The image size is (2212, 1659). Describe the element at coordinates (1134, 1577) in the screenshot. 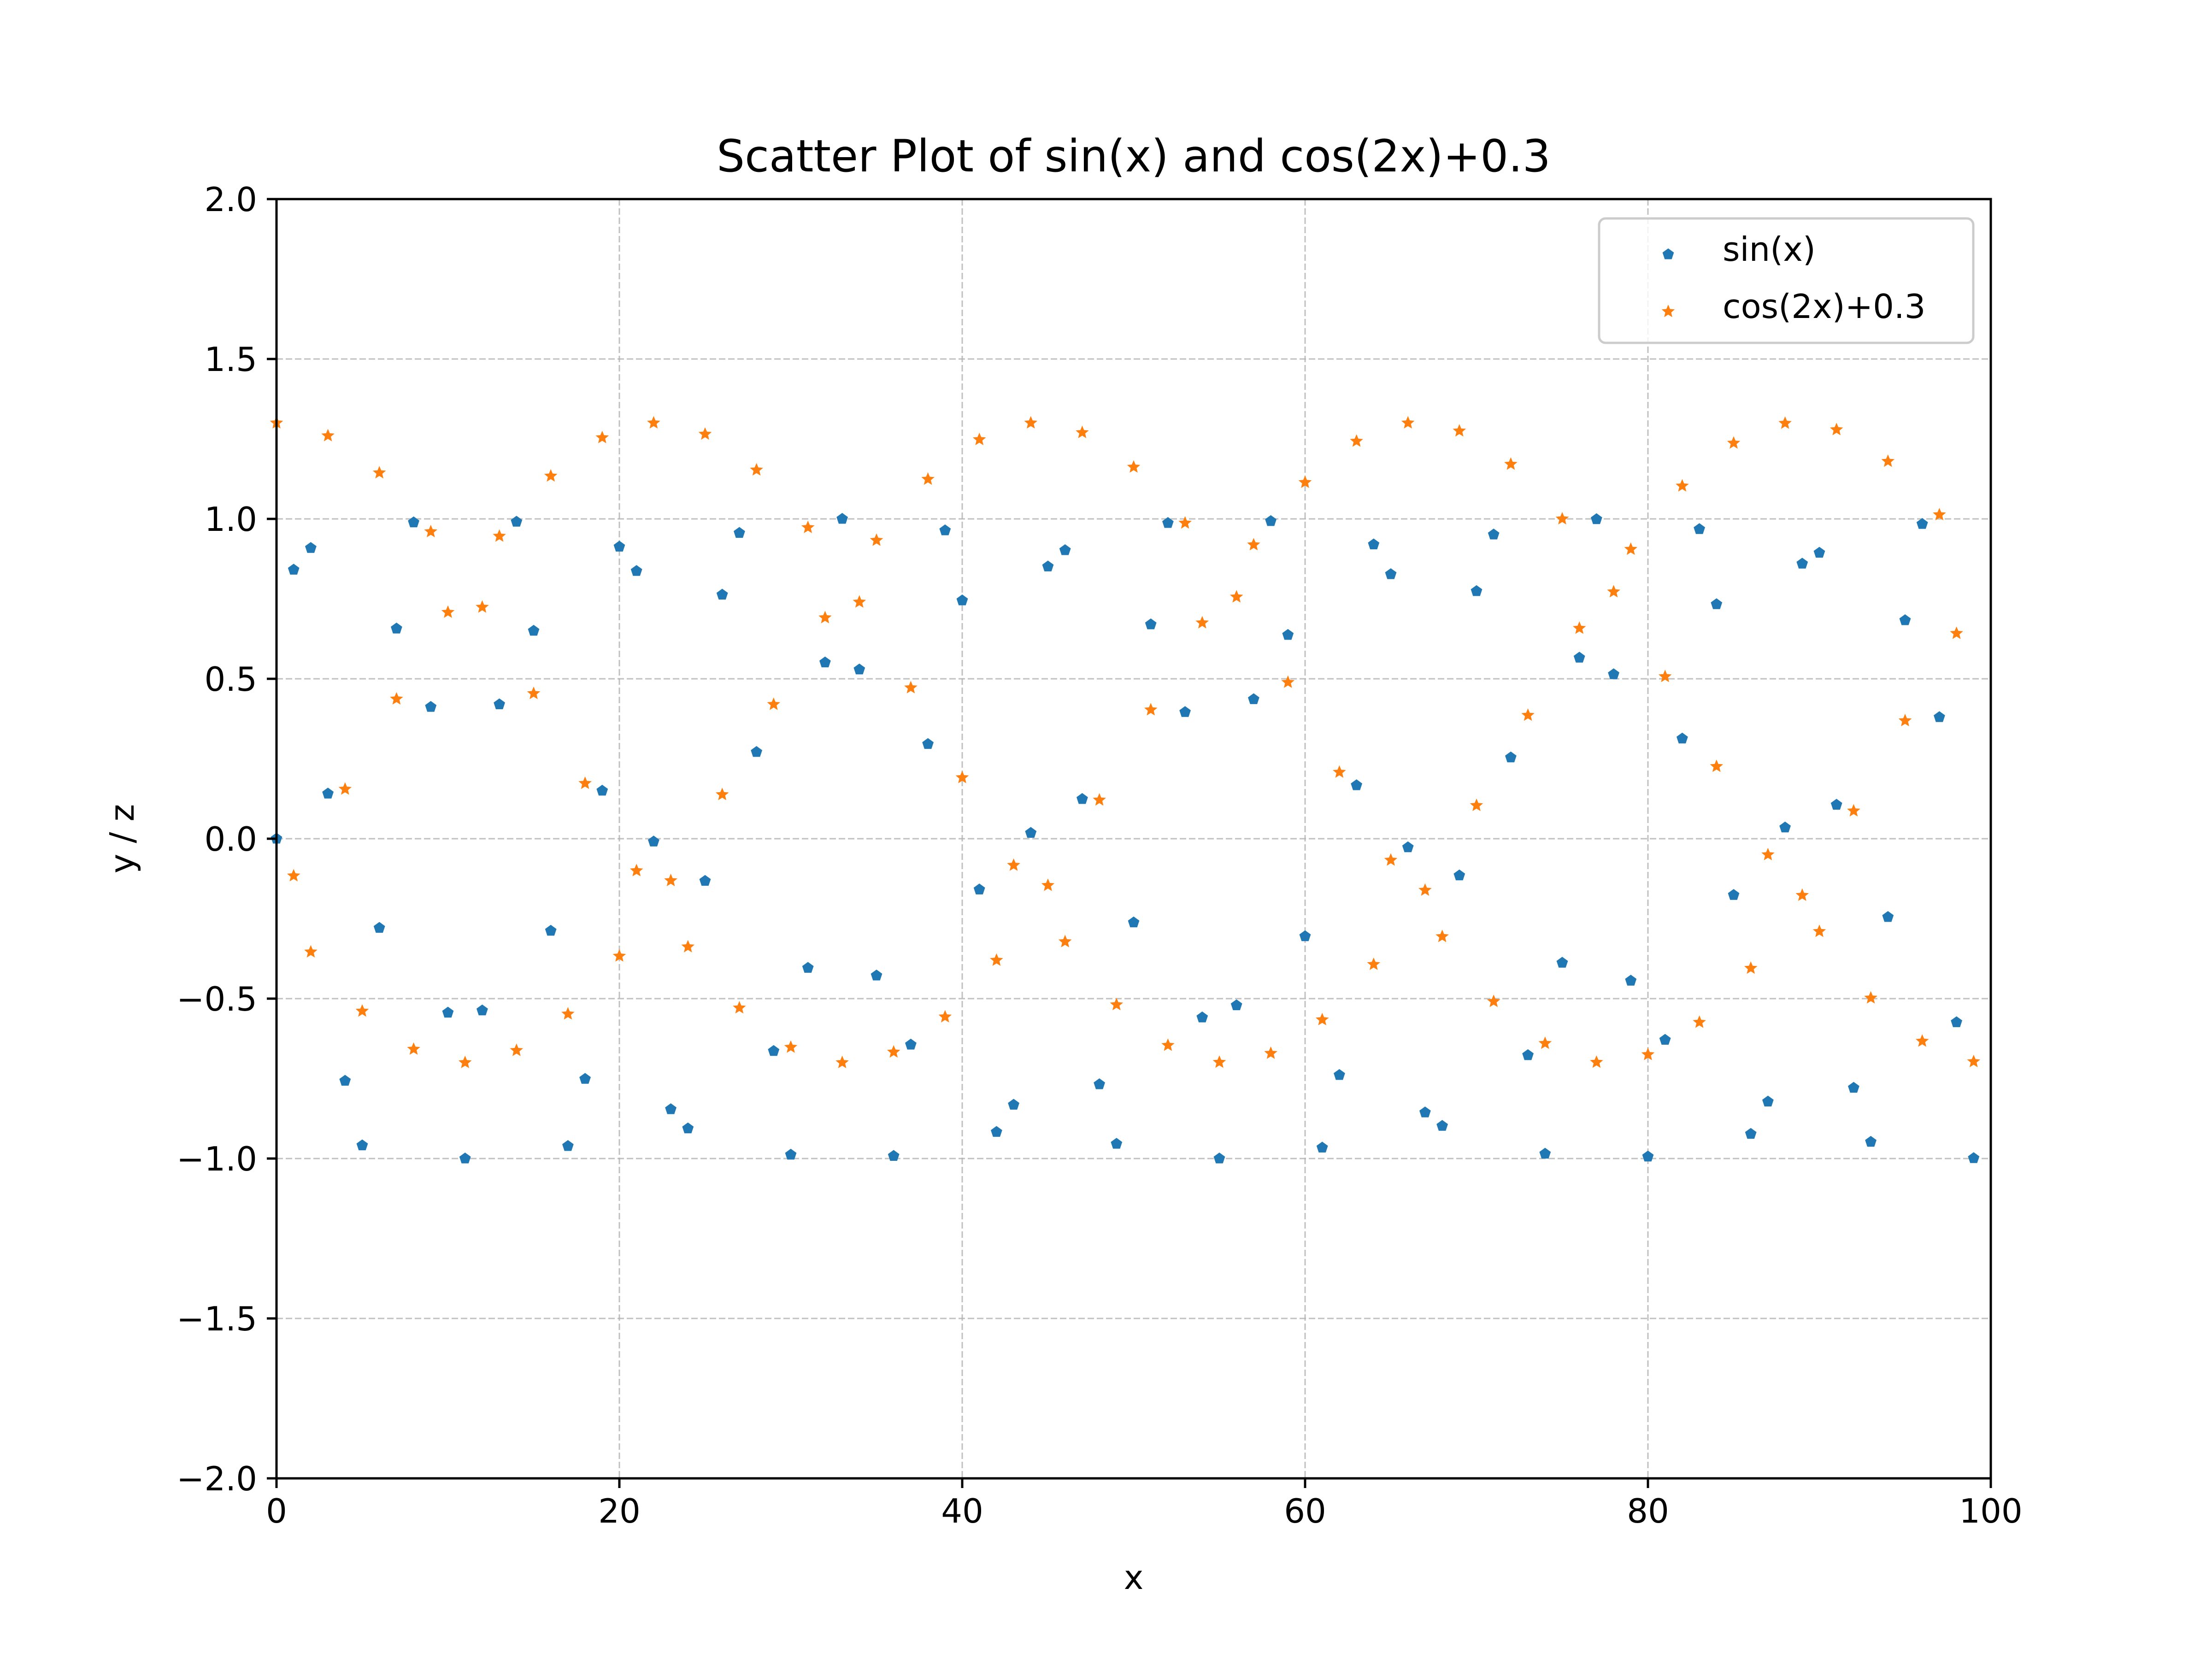

I see `x-axis-label: x` at that location.